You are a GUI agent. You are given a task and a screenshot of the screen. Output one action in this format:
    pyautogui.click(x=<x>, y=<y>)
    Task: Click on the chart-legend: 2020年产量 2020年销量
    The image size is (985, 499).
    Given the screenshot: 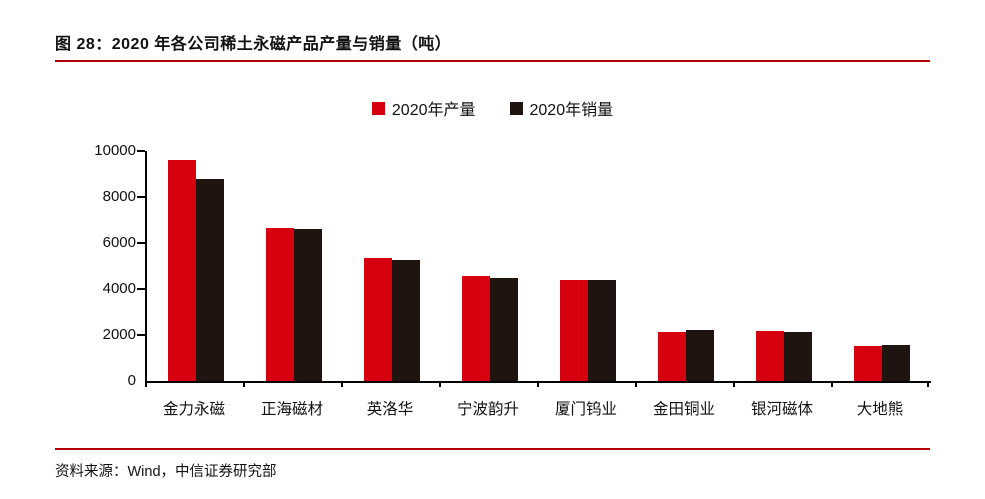 What is the action you would take?
    pyautogui.click(x=492, y=108)
    